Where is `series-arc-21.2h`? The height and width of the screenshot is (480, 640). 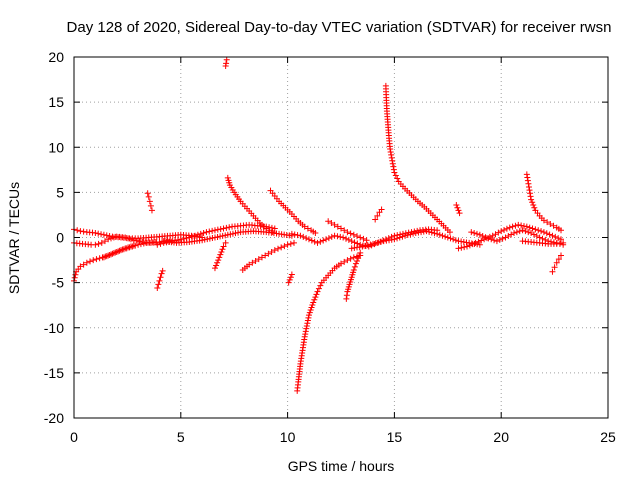 series-arc-21.2h is located at coordinates (544, 202).